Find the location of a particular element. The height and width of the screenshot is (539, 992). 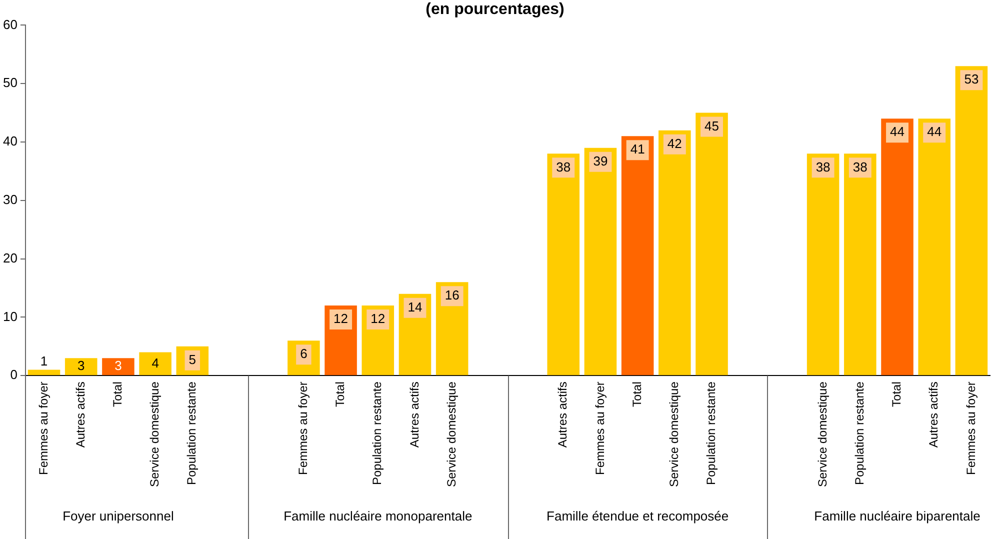

data-label: 41 is located at coordinates (637, 149).